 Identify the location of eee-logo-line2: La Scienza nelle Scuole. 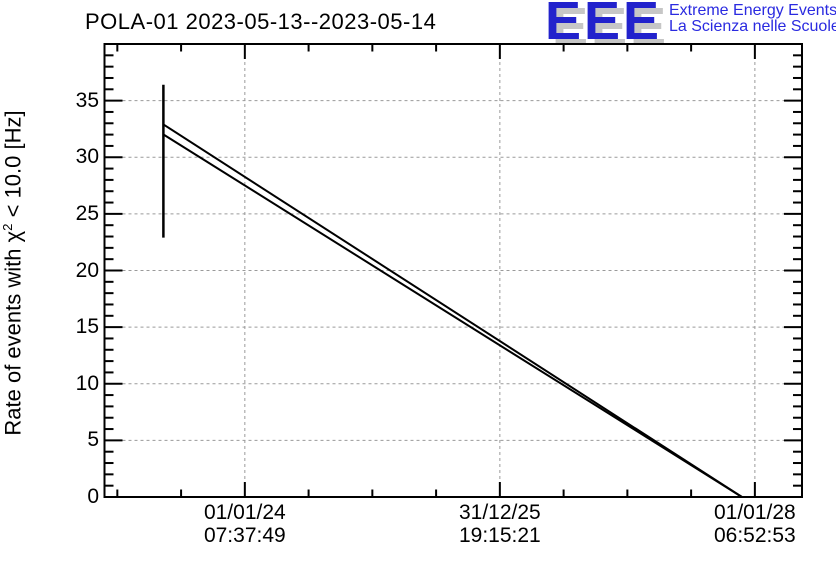
(752, 26).